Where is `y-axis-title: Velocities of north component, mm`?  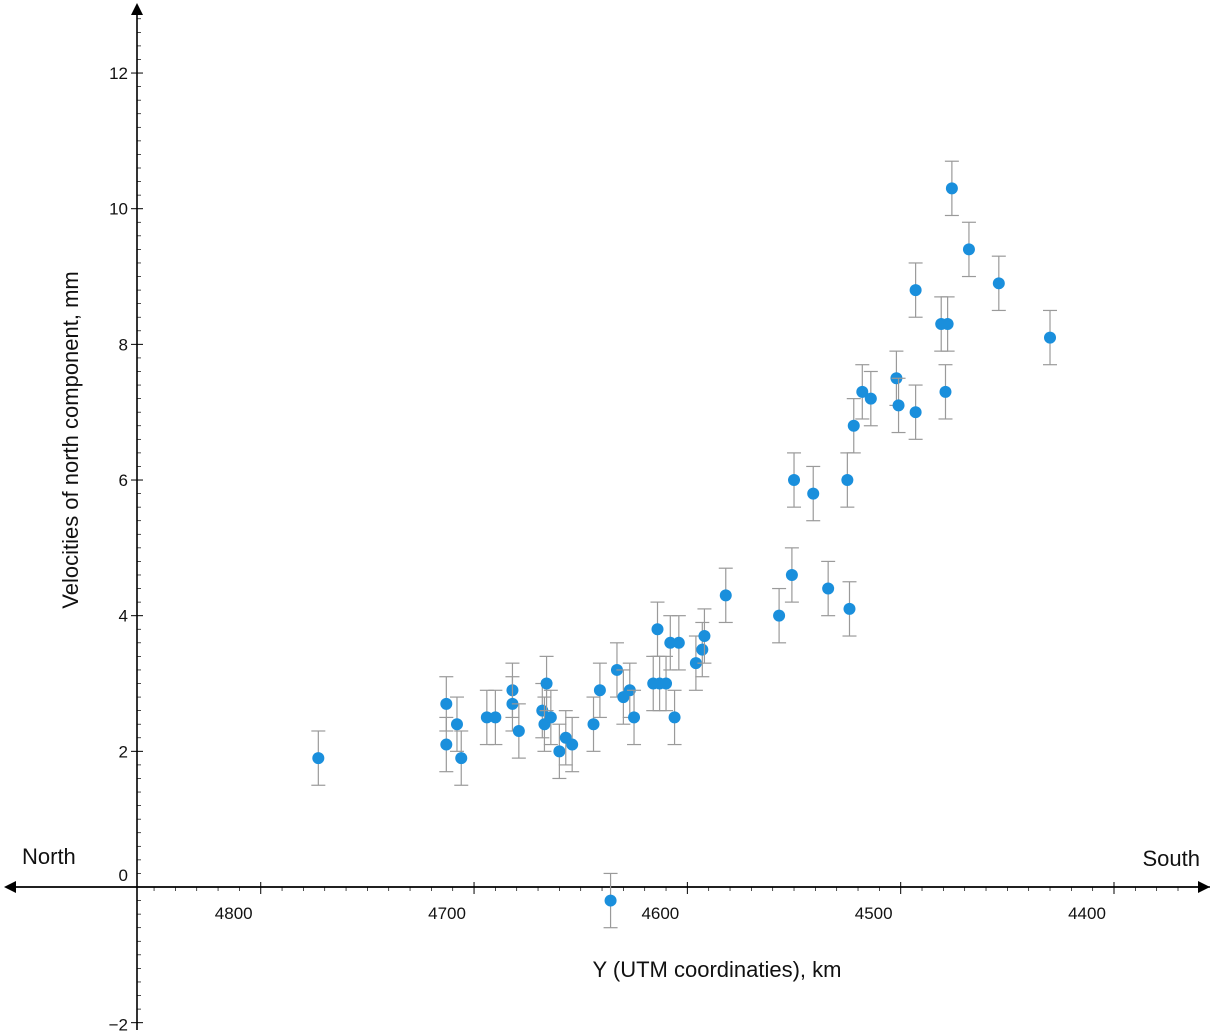
y-axis-title: Velocities of north component, mm is located at coordinates (70, 440).